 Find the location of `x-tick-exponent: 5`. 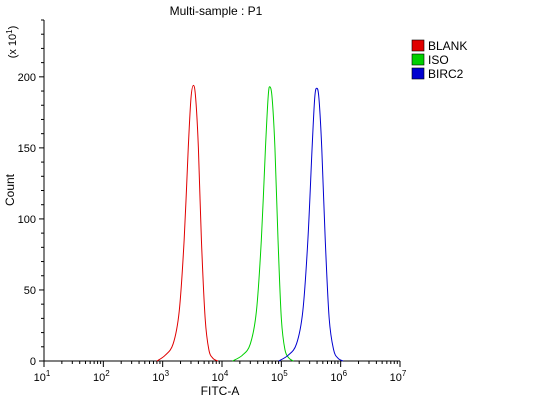

x-tick-exponent: 5 is located at coordinates (285, 373).